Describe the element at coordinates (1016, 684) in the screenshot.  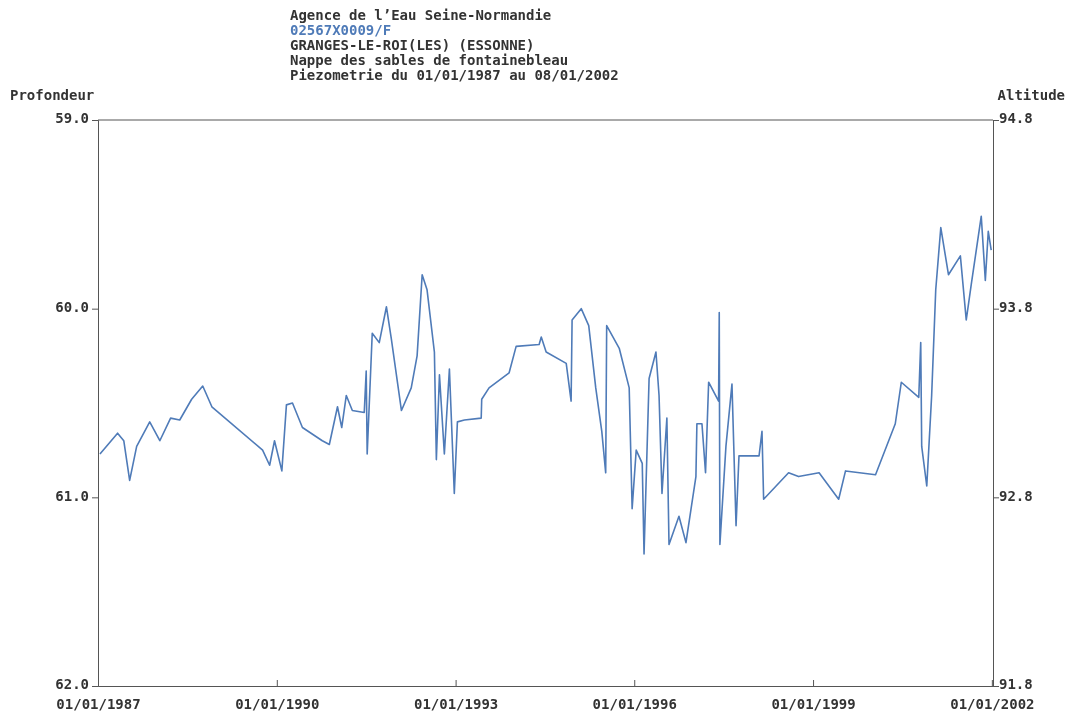
I see `y2-tick-label: 91.8` at that location.